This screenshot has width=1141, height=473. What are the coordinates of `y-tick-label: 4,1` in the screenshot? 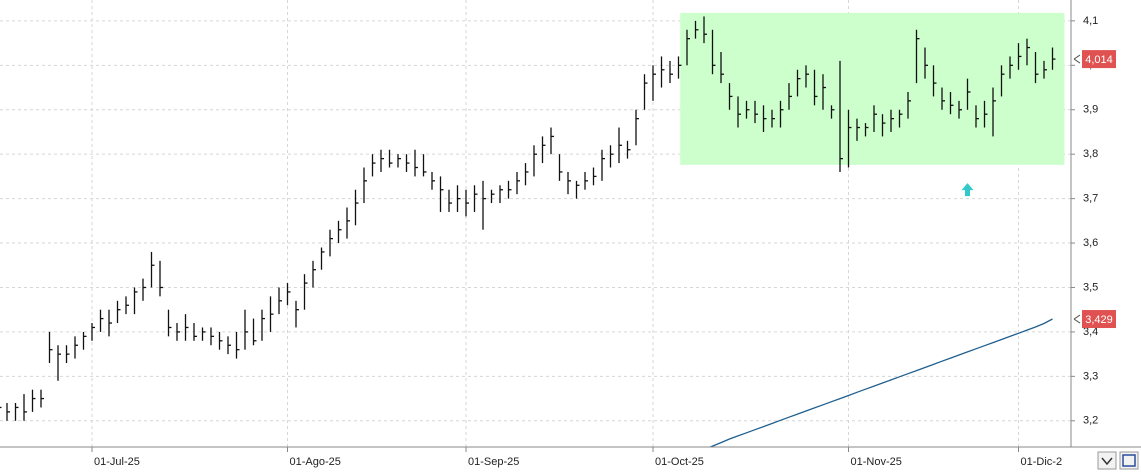 It's located at (1090, 21).